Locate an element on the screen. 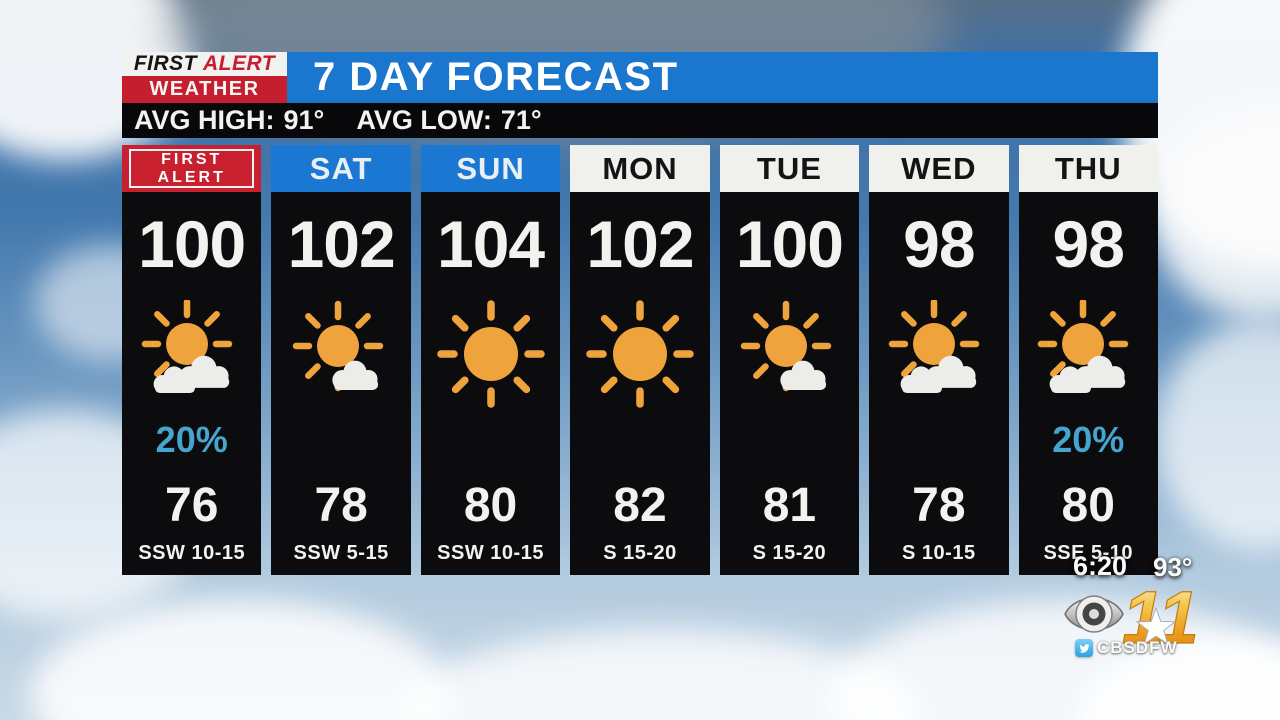 Image resolution: width=1280 pixels, height=720 pixels. first-alert-badge: FIRST ALERT is located at coordinates (192, 168).